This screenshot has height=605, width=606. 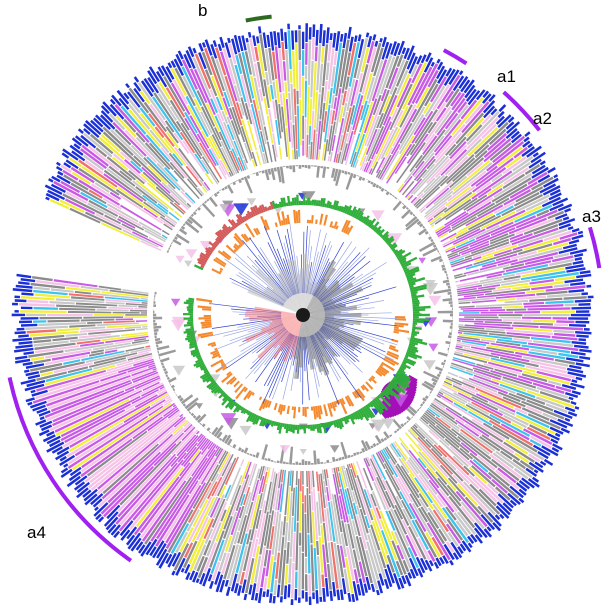 What do you see at coordinates (591, 216) in the screenshot?
I see `clade-label-a3: a3` at bounding box center [591, 216].